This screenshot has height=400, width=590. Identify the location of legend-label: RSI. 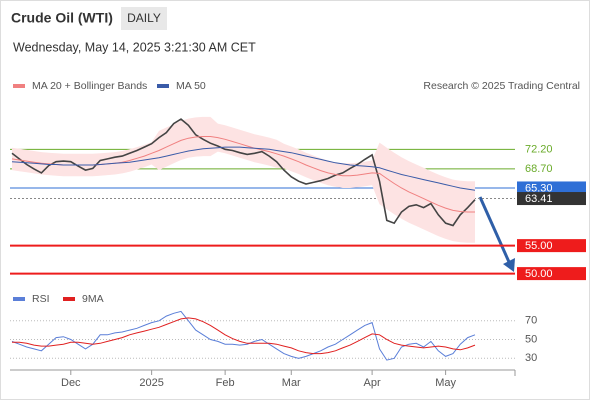
(41, 299).